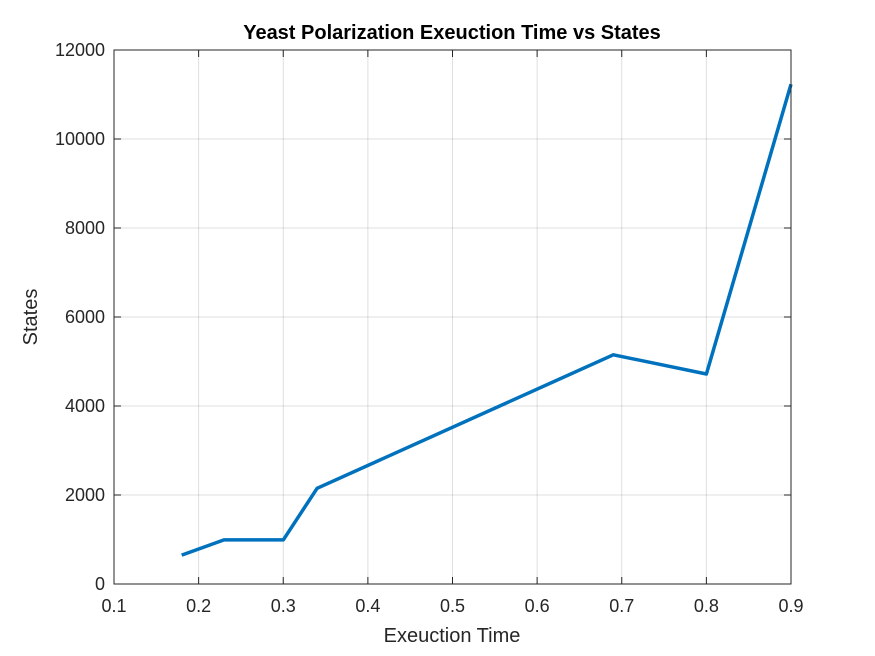 This screenshot has width=875, height=656. What do you see at coordinates (283, 606) in the screenshot?
I see `x-tick-label: 0.3` at bounding box center [283, 606].